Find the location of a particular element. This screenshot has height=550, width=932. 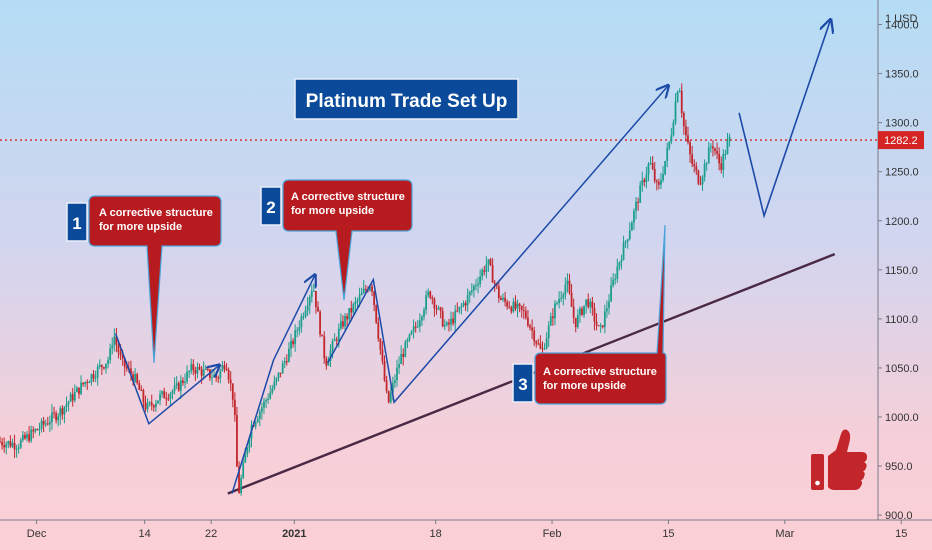

annotation-3-line-1: A corrective structure is located at coordinates (600, 372).